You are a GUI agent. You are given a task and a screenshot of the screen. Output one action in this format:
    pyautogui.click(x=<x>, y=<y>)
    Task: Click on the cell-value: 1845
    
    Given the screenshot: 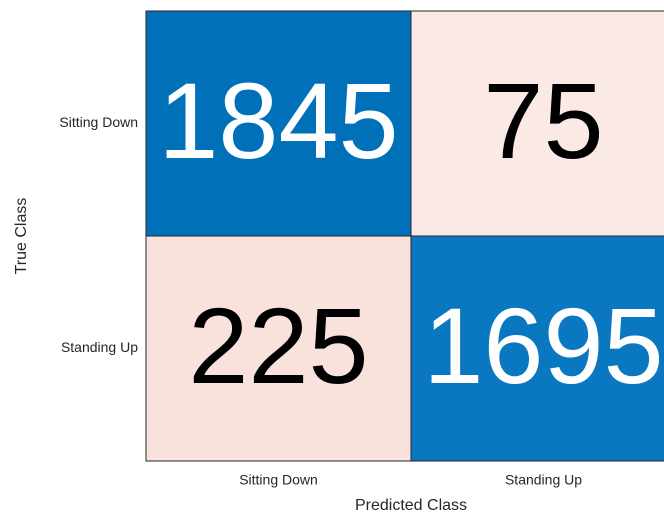 What is the action you would take?
    pyautogui.click(x=278, y=120)
    